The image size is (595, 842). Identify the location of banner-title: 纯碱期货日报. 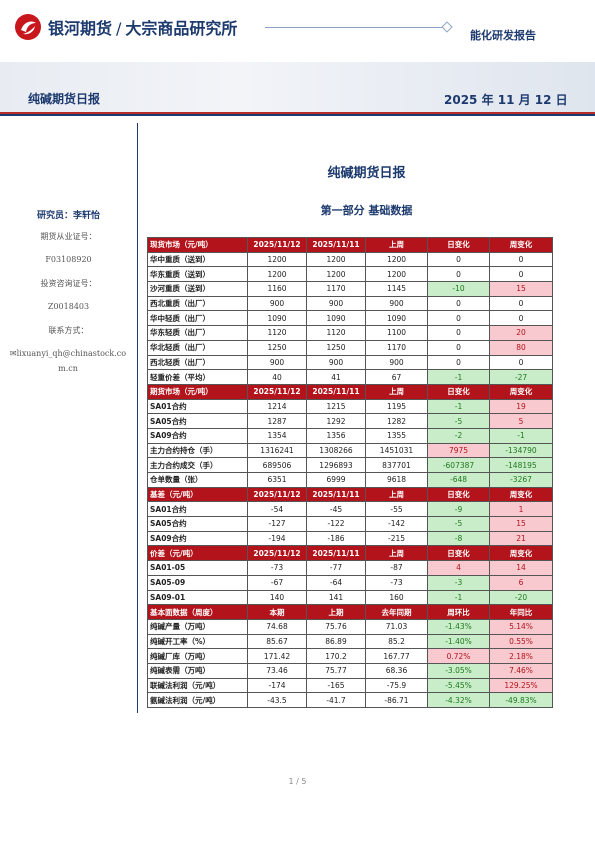
(64, 99).